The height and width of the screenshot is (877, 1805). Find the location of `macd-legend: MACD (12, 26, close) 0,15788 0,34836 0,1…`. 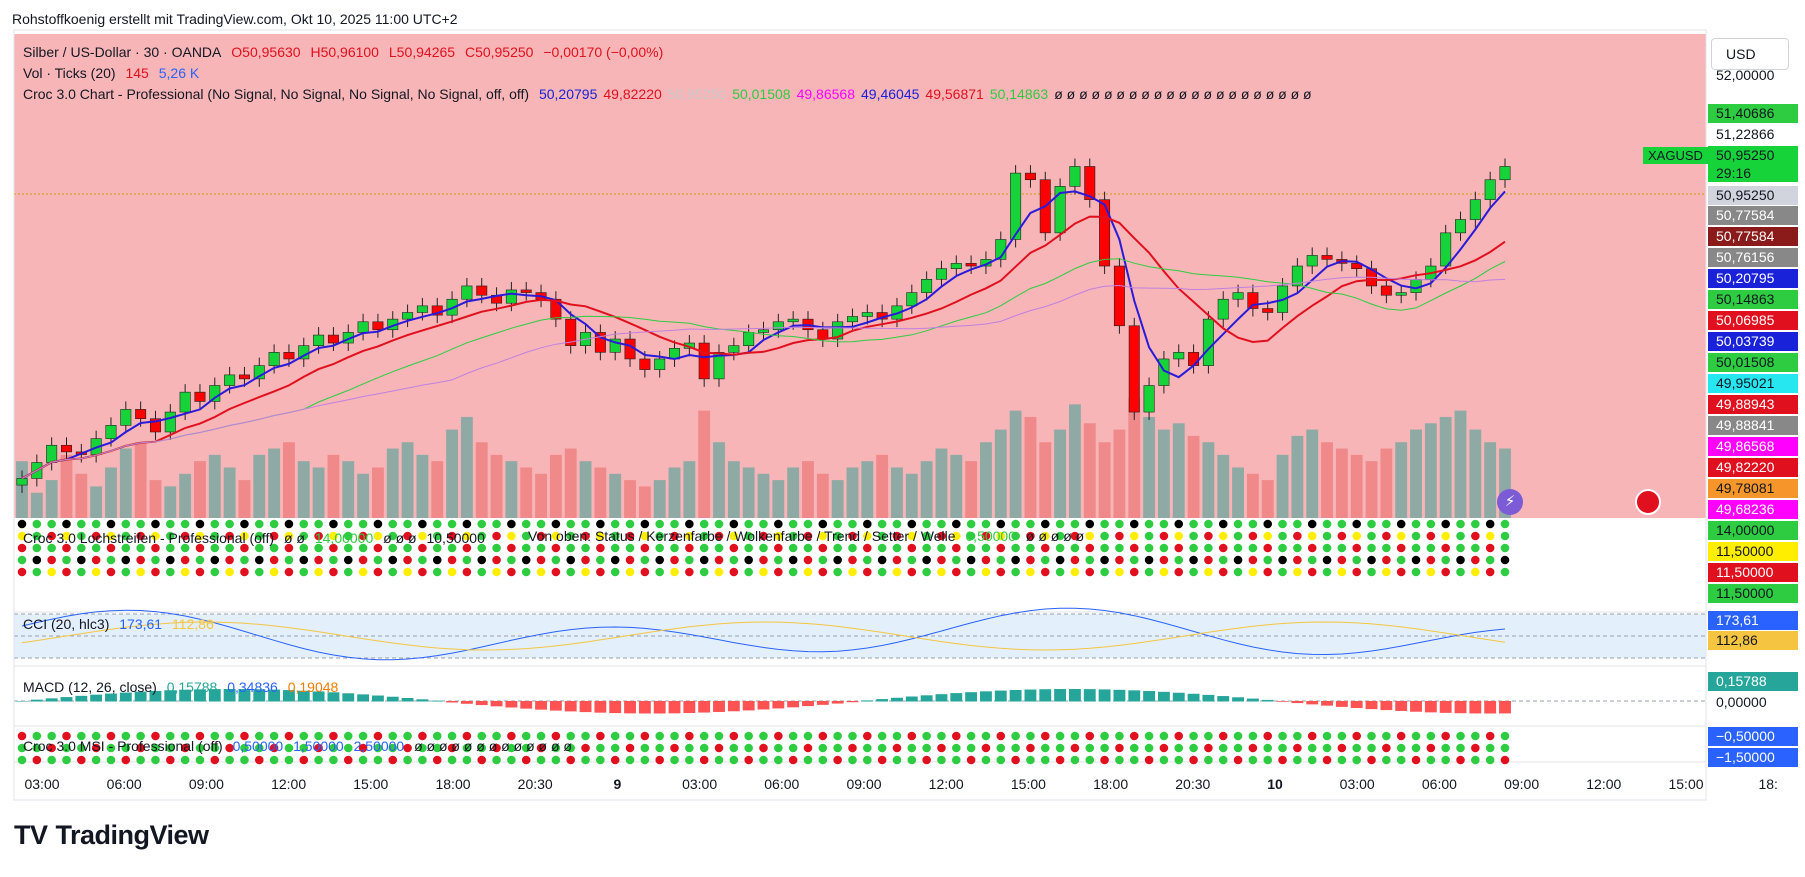

macd-legend: MACD (12, 26, close) 0,15788 0,34836 0,1… is located at coordinates (183, 687).